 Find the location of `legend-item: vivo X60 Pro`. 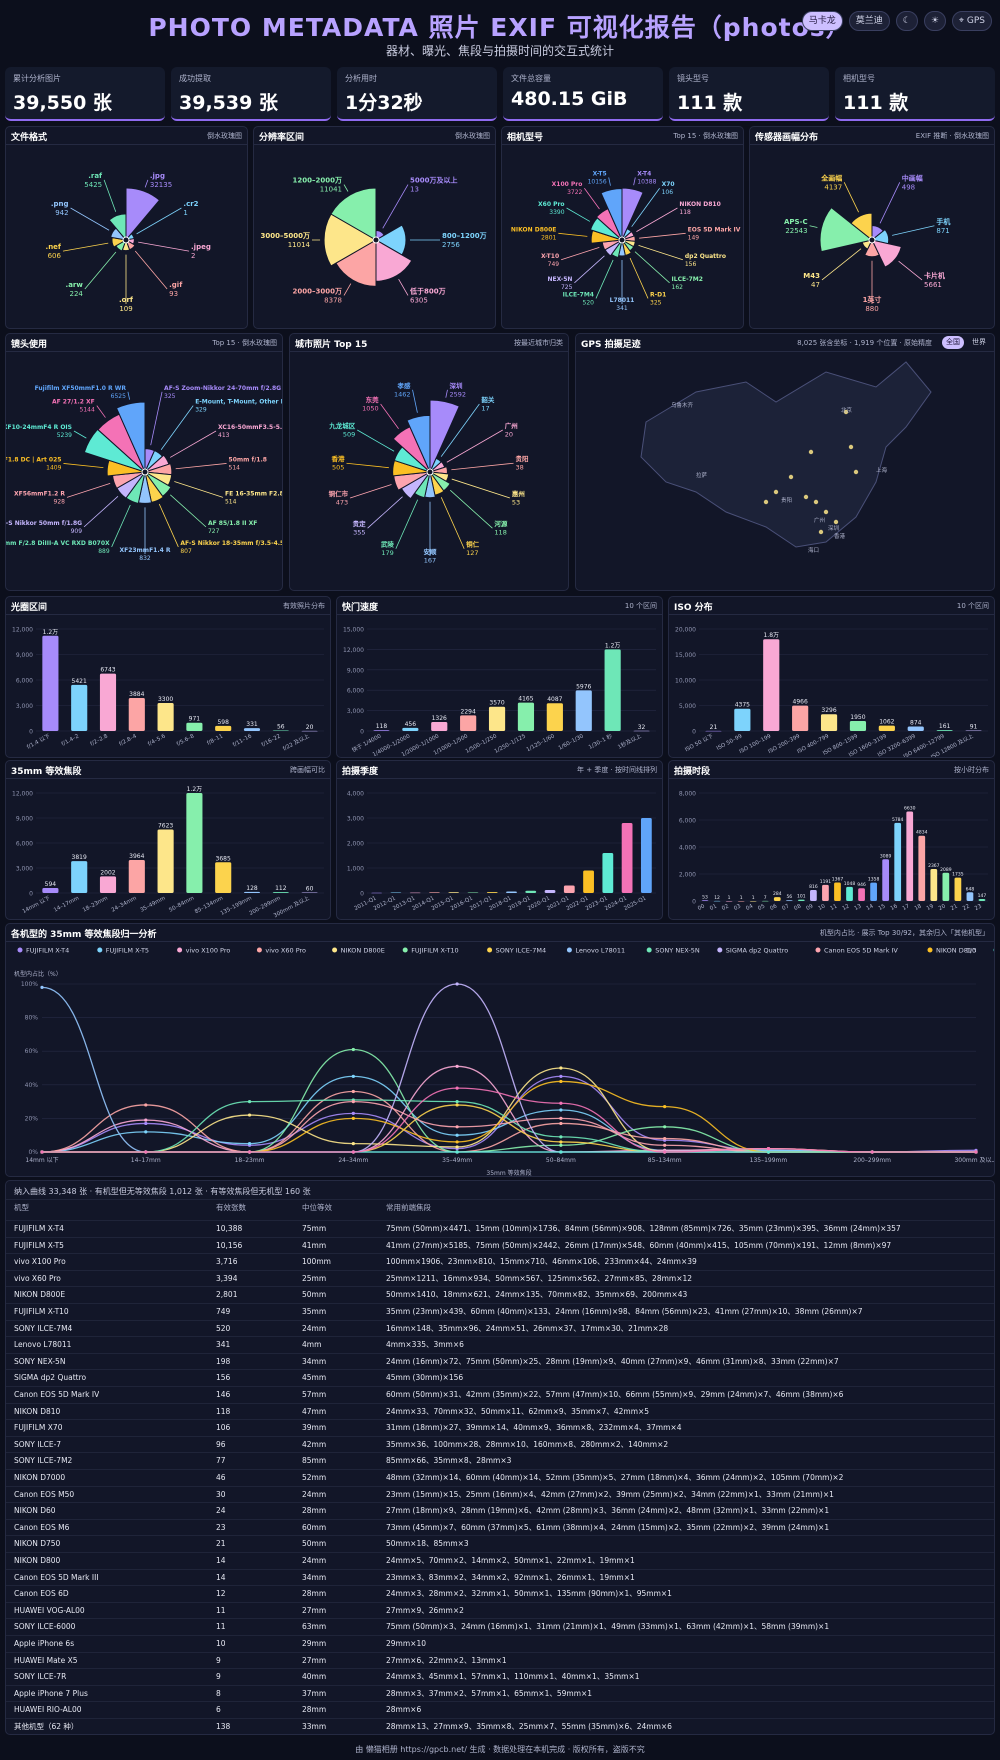

legend-item: vivo X60 Pro is located at coordinates (281, 951).